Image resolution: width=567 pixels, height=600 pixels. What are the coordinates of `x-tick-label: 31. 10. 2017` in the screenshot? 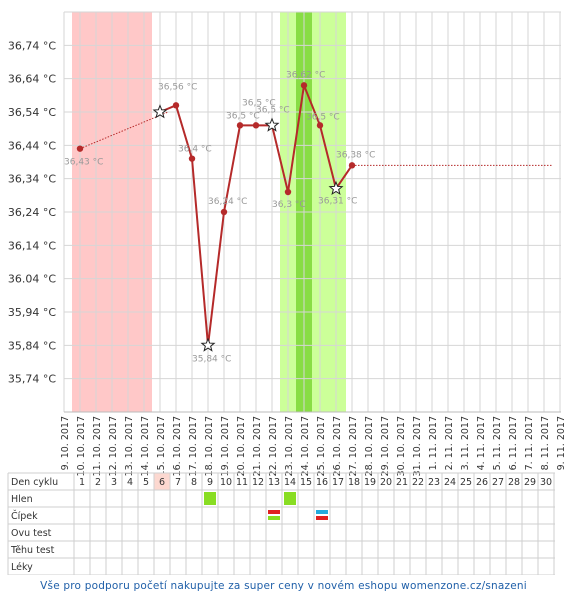 It's located at (417, 446).